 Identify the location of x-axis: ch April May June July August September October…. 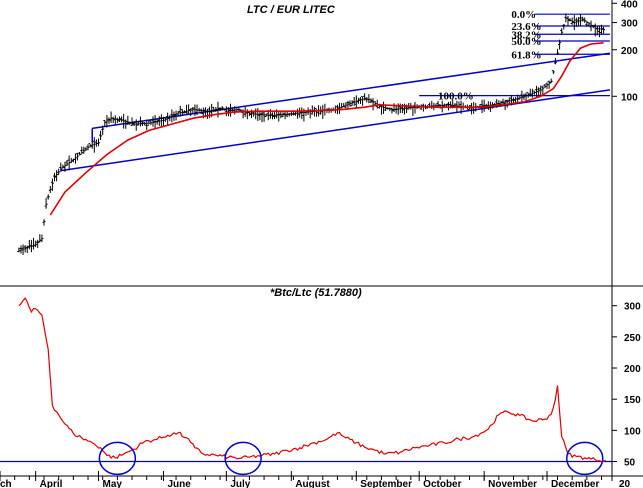
(315, 479).